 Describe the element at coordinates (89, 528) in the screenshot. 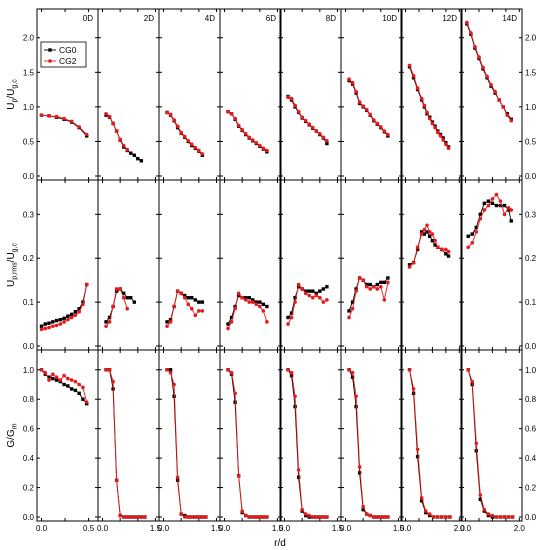

I see `x-tick-label: 0.5` at that location.